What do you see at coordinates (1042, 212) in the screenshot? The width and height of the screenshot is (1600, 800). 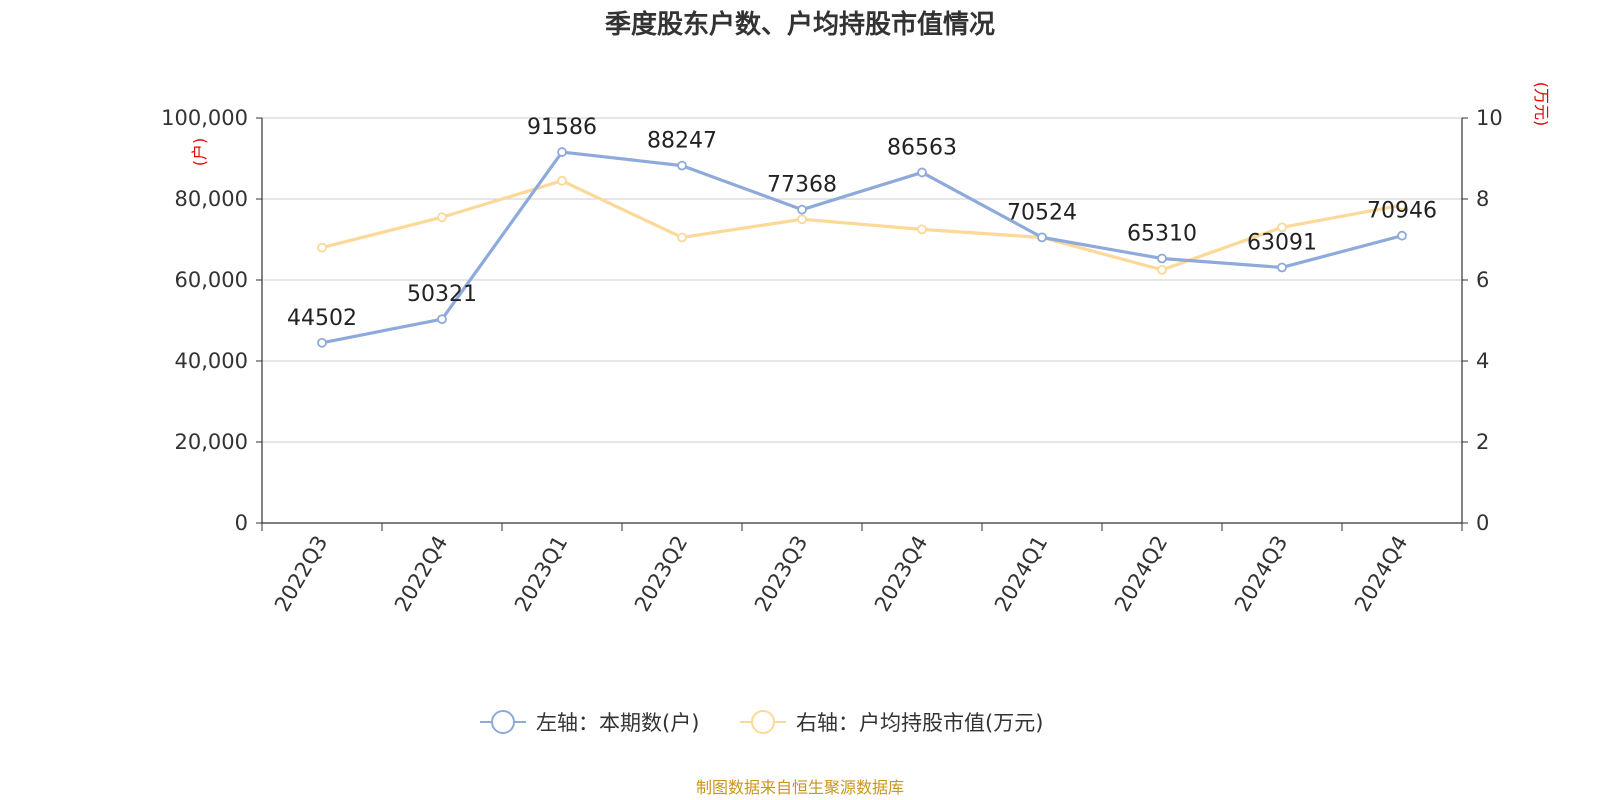 I see `data-label: 70524` at bounding box center [1042, 212].